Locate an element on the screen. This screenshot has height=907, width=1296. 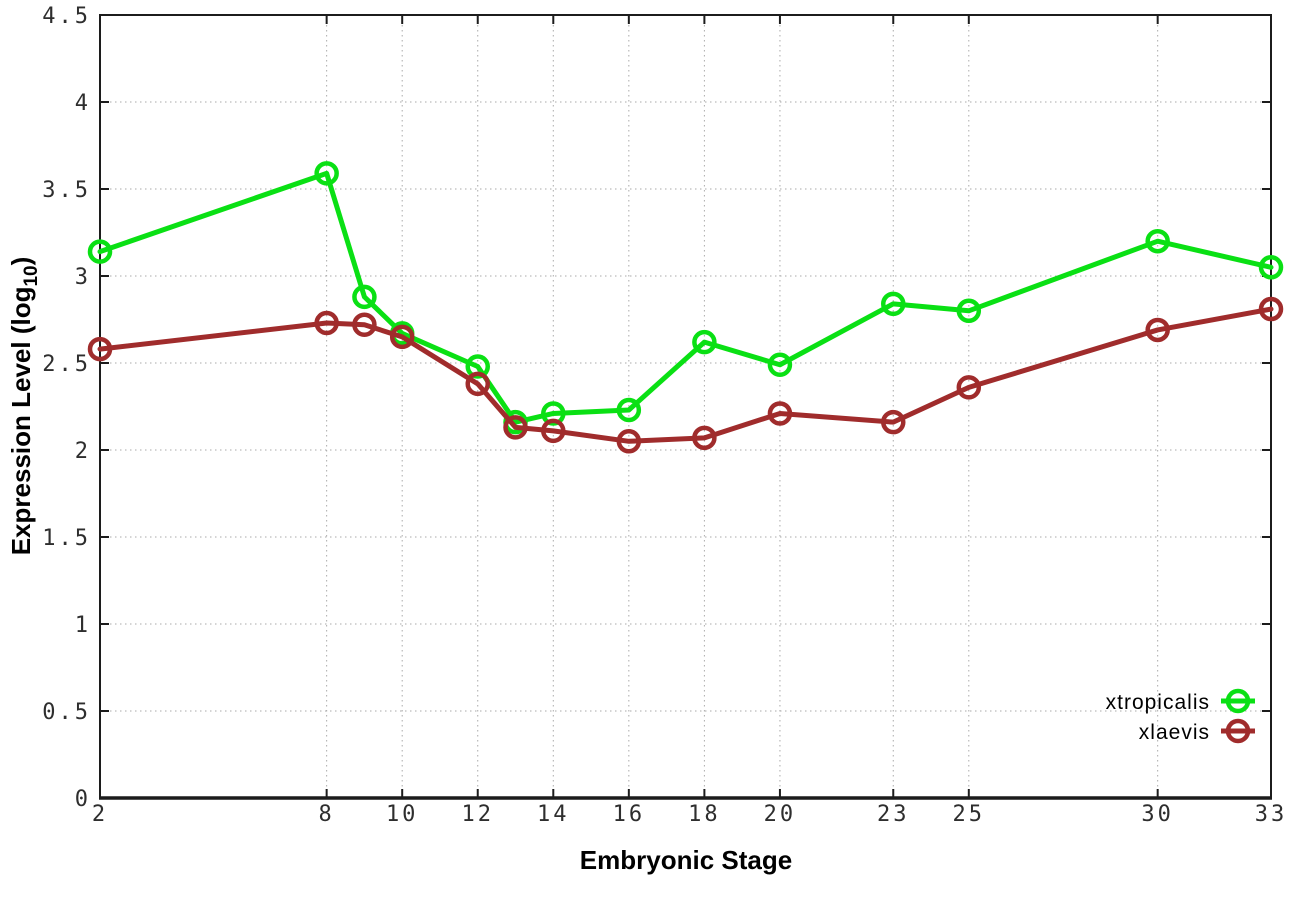
y-axis-title-close: ) is located at coordinates (21, 261).